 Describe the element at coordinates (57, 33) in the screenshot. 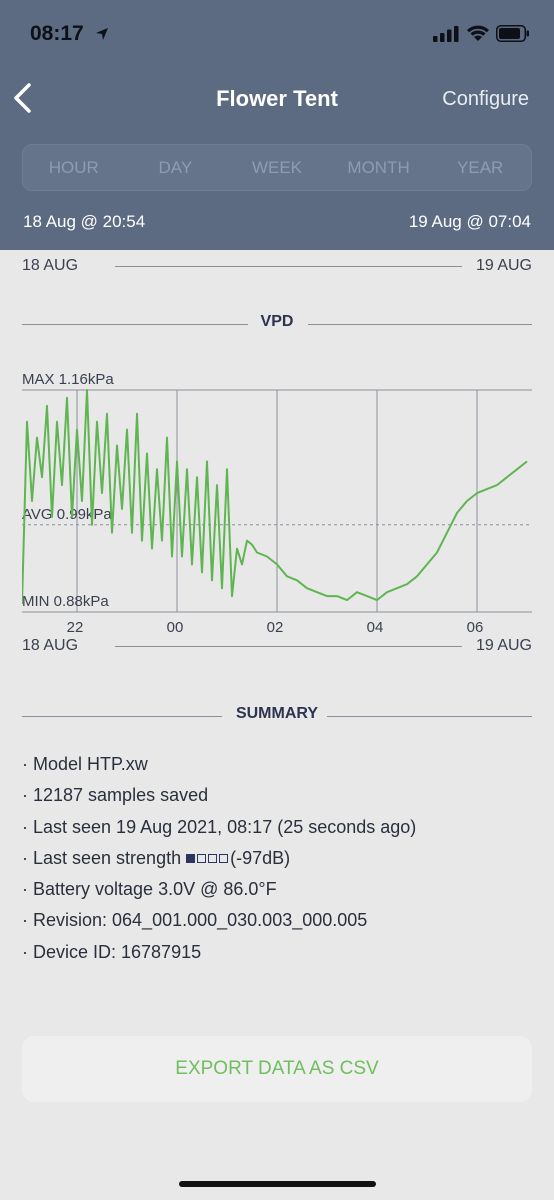

I see `status-time: 08:17` at that location.